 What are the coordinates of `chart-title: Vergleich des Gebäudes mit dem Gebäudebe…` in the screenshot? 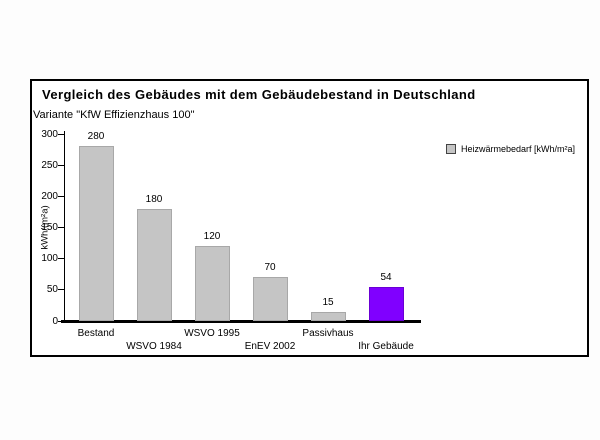 It's located at (259, 94).